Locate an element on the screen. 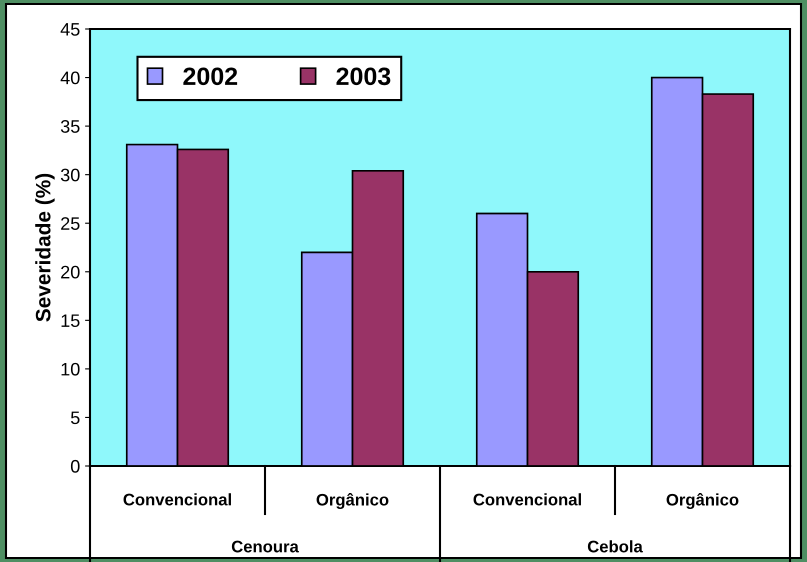 The image size is (807, 562). y-tick-label: 0 is located at coordinates (75, 466).